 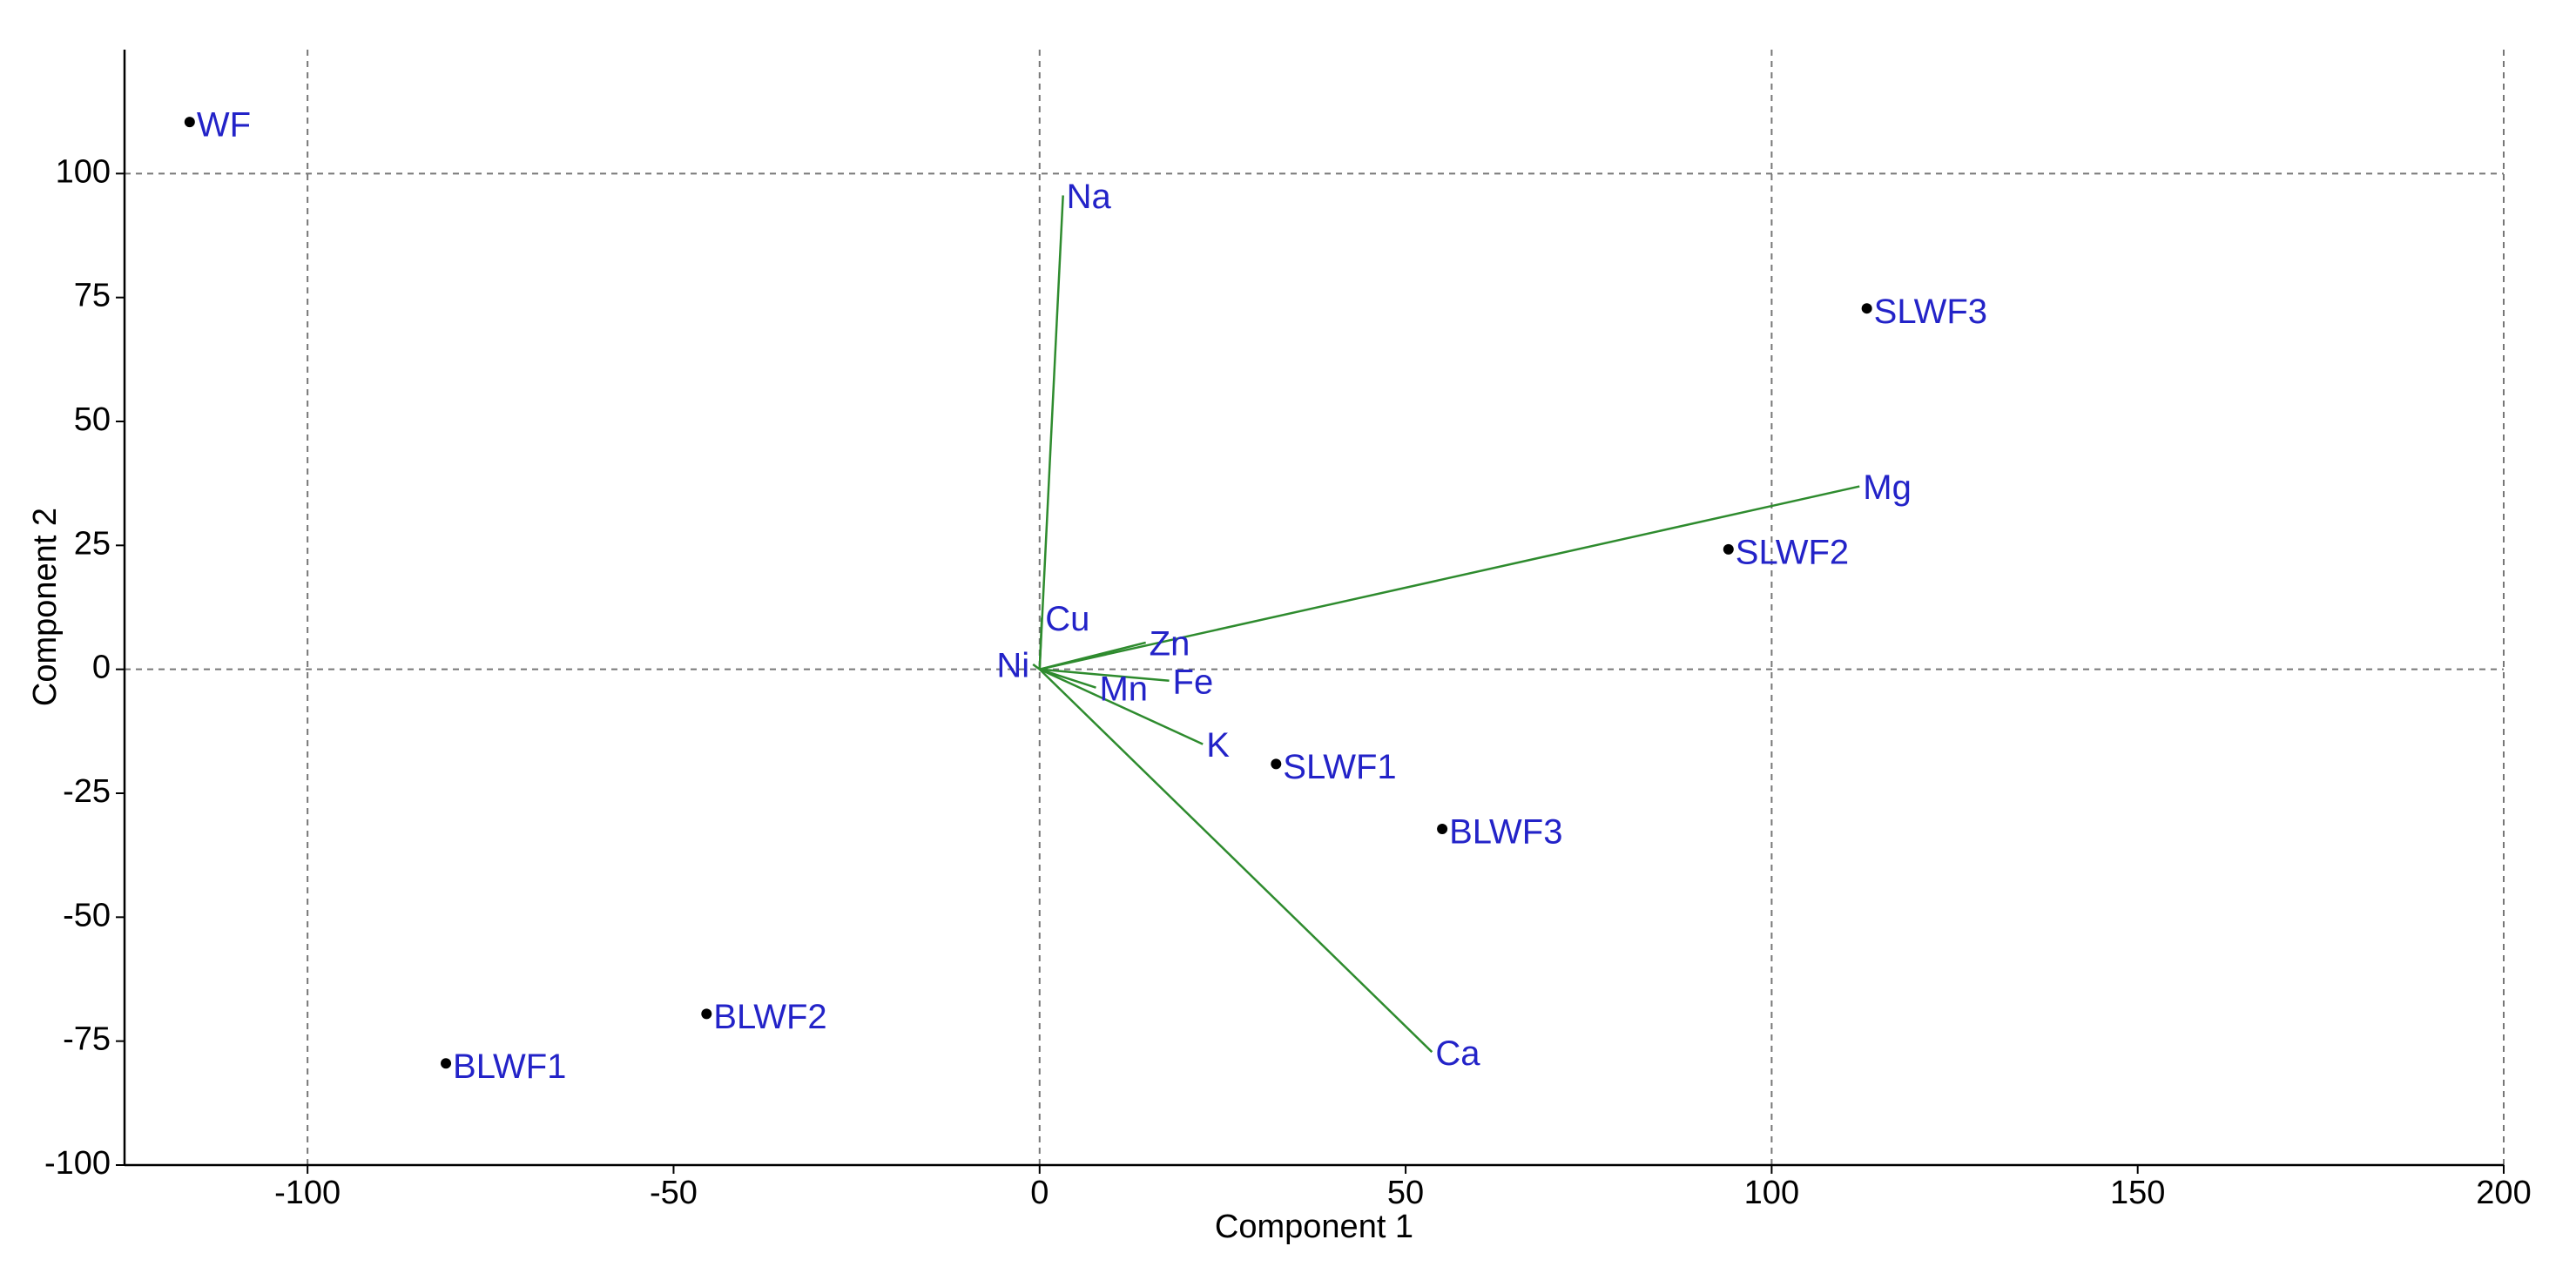 I want to click on score-label: BLWF1, so click(x=509, y=1067).